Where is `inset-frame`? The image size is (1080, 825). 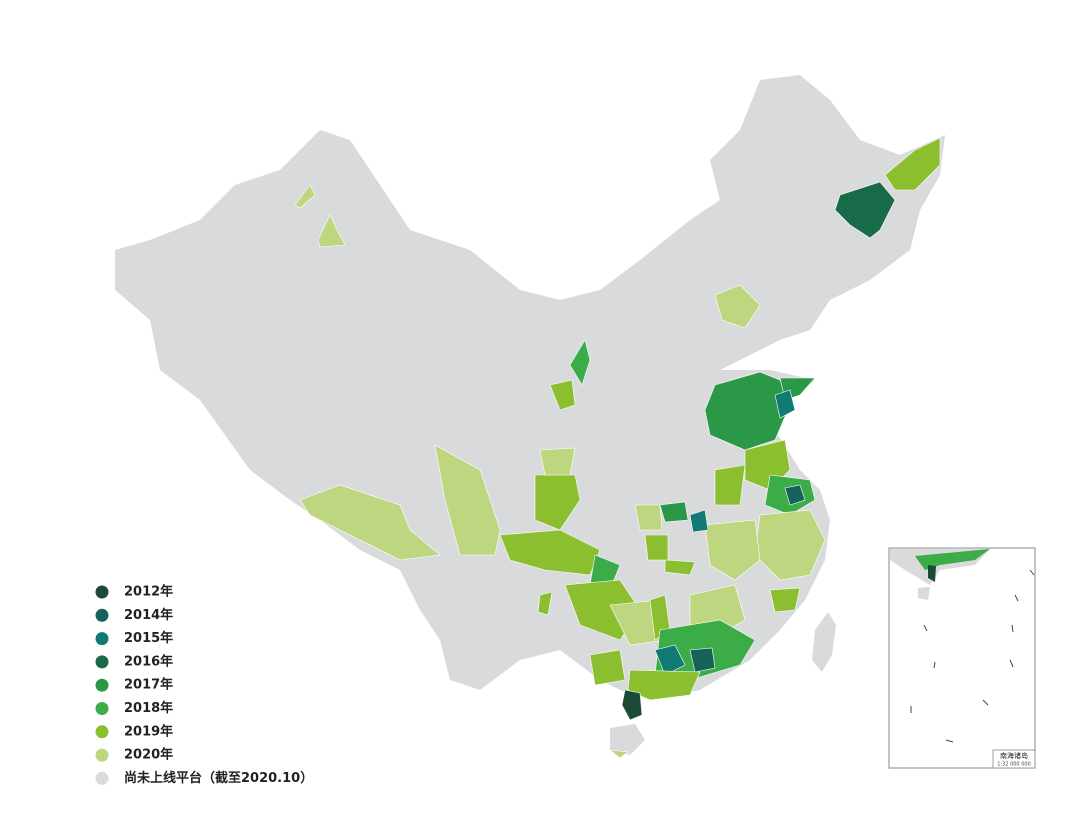
inset-frame is located at coordinates (962, 658).